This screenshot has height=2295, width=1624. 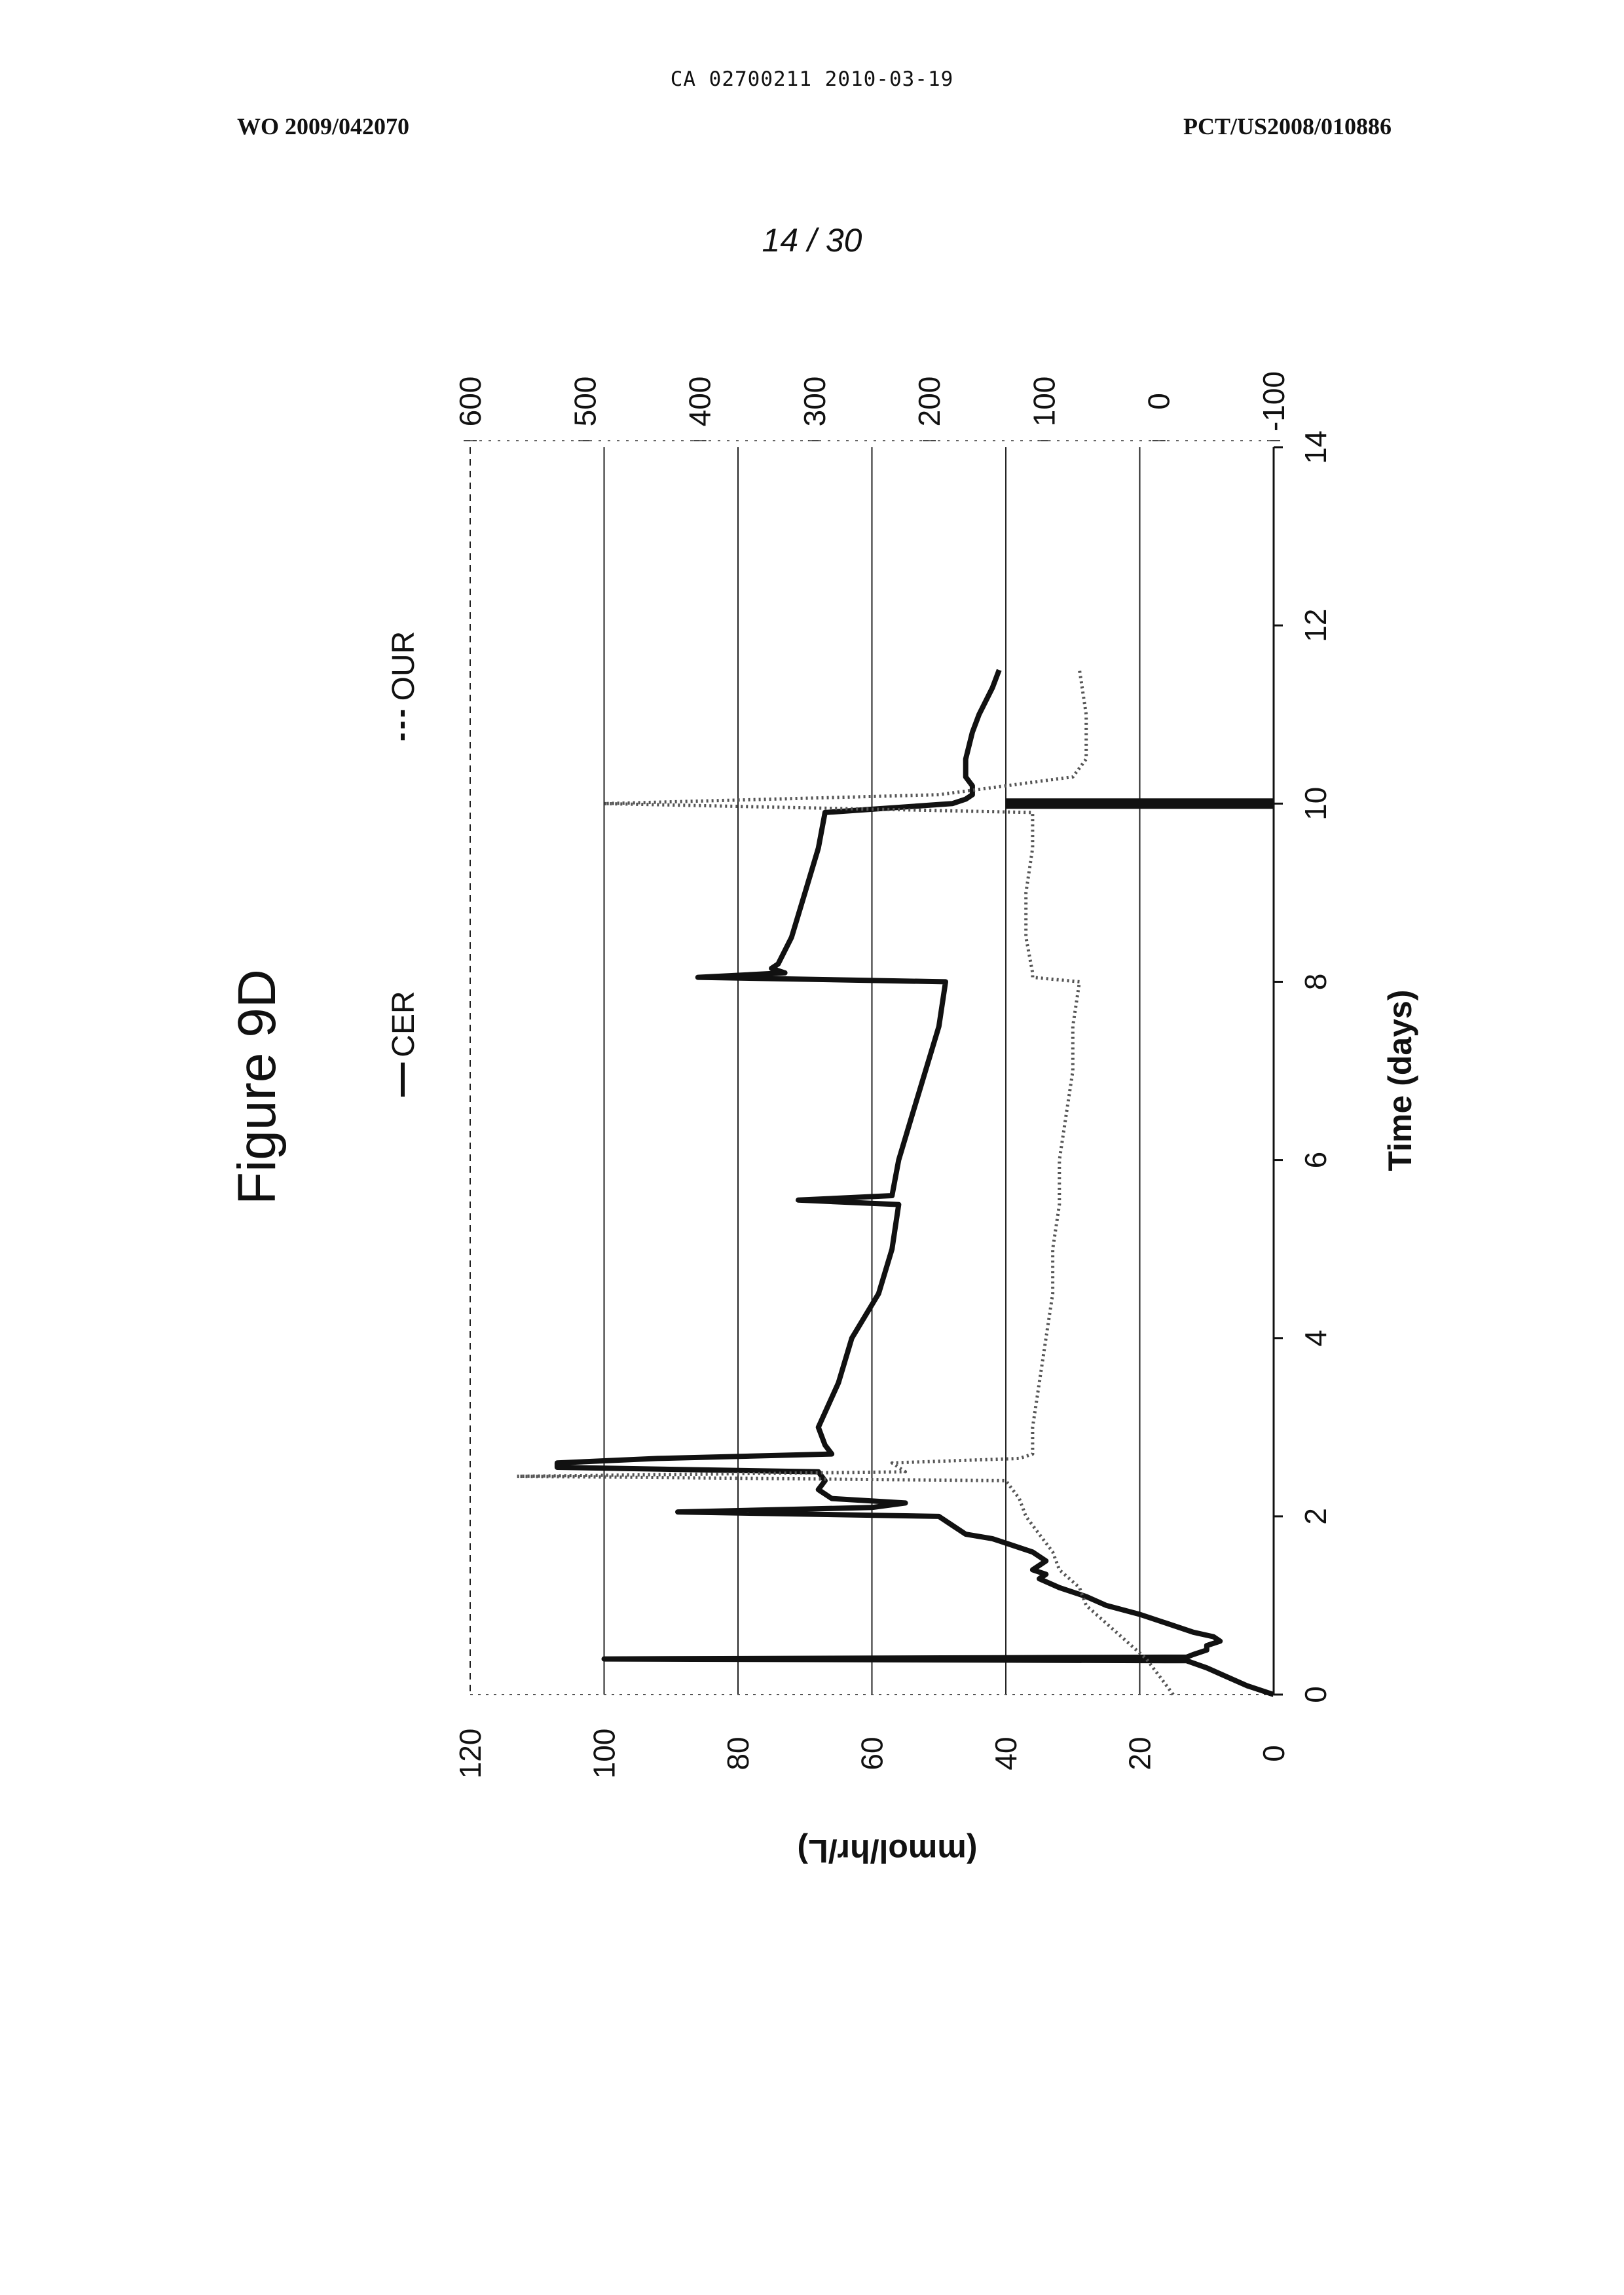 I want to click on x-tick-label: 8, so click(x=1316, y=982).